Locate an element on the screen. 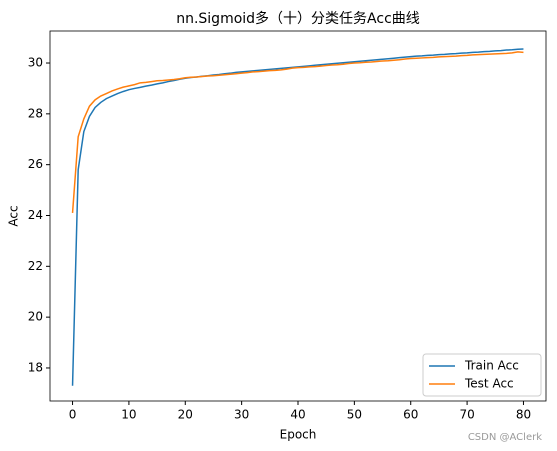  legend-label: Test Acc is located at coordinates (489, 384).